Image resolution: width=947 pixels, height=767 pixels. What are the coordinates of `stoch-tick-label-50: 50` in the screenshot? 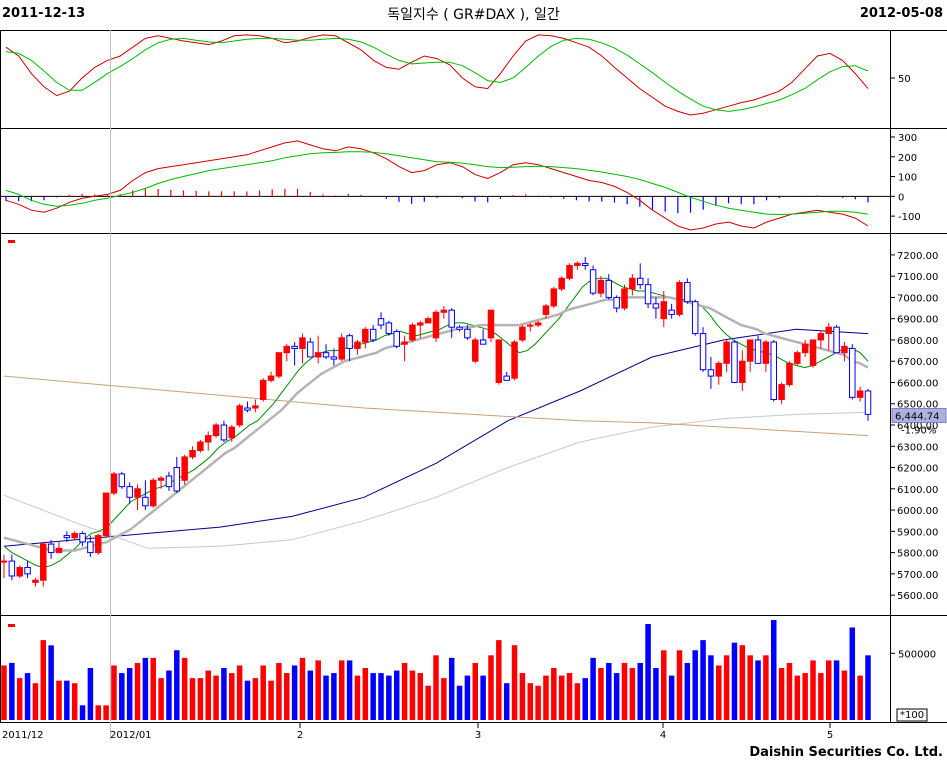 It's located at (904, 79).